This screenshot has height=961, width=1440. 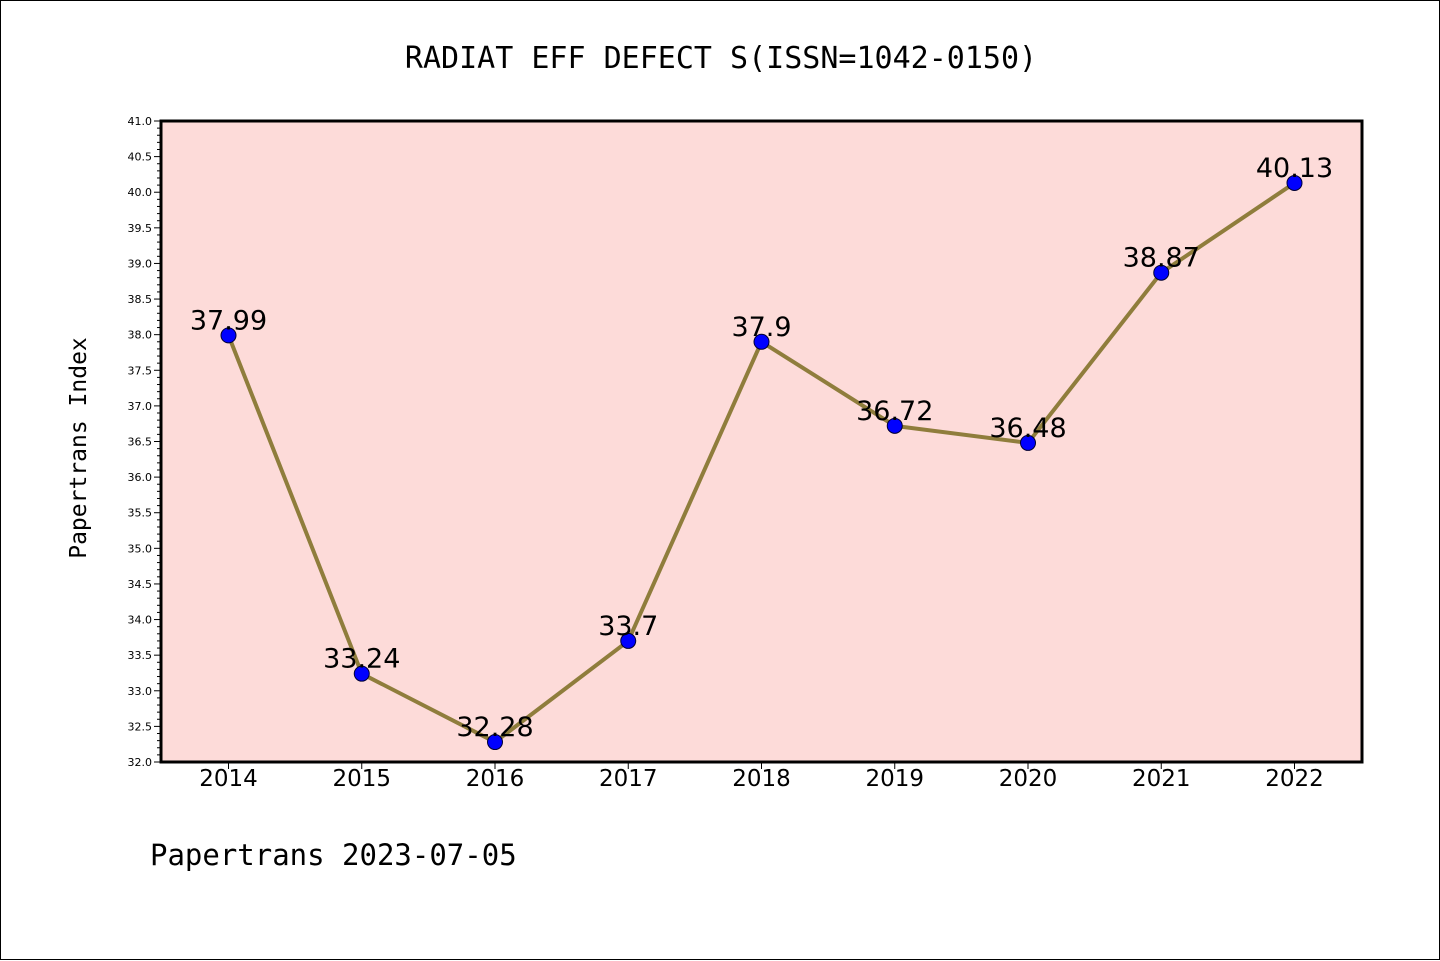 What do you see at coordinates (140, 513) in the screenshot?
I see `y-tick-label: 35.5` at bounding box center [140, 513].